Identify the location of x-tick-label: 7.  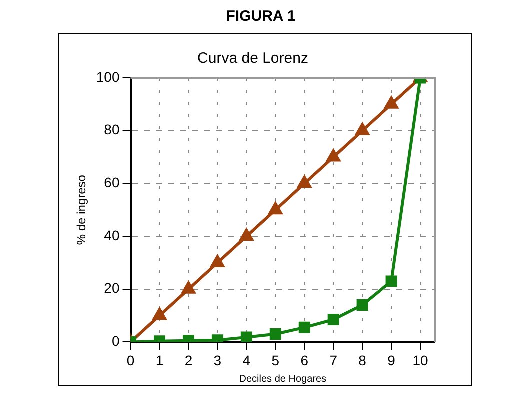
(334, 360).